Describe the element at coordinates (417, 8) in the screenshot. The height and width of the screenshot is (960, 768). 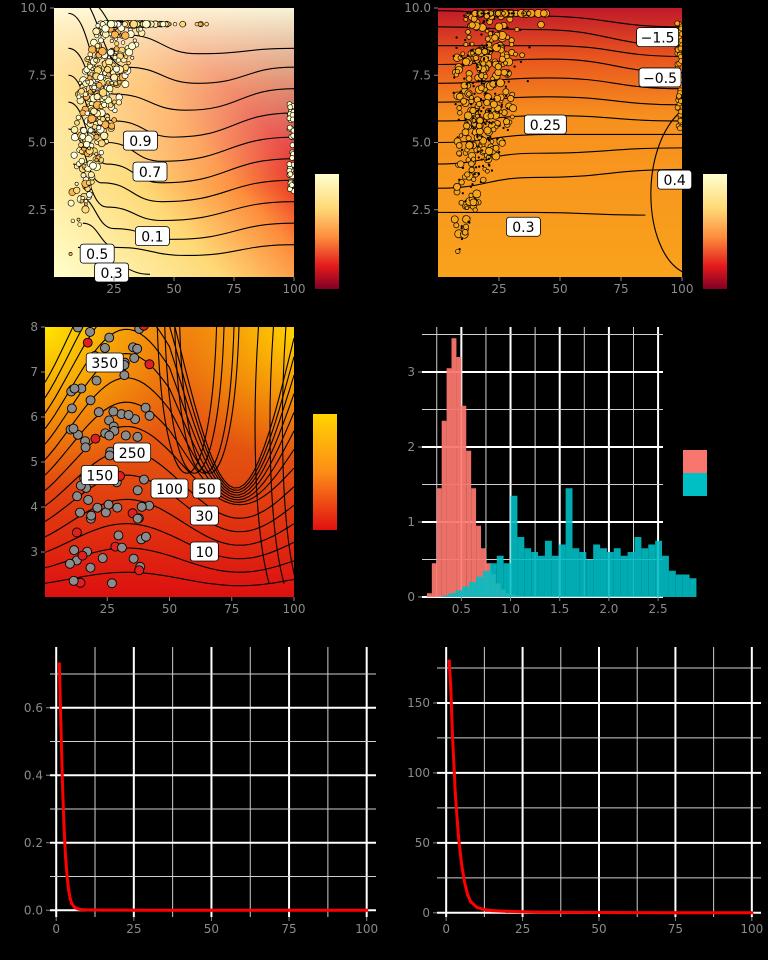
I see `y-tick-label: 10.0` at that location.